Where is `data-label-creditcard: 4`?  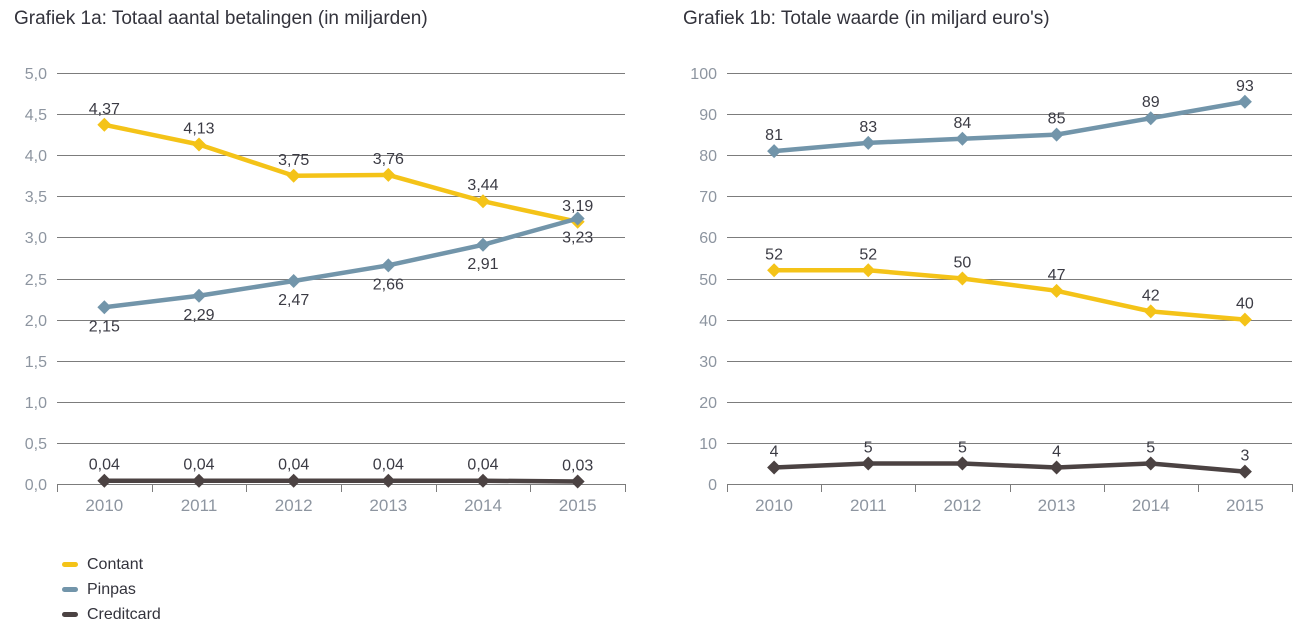 data-label-creditcard: 4 is located at coordinates (1056, 452).